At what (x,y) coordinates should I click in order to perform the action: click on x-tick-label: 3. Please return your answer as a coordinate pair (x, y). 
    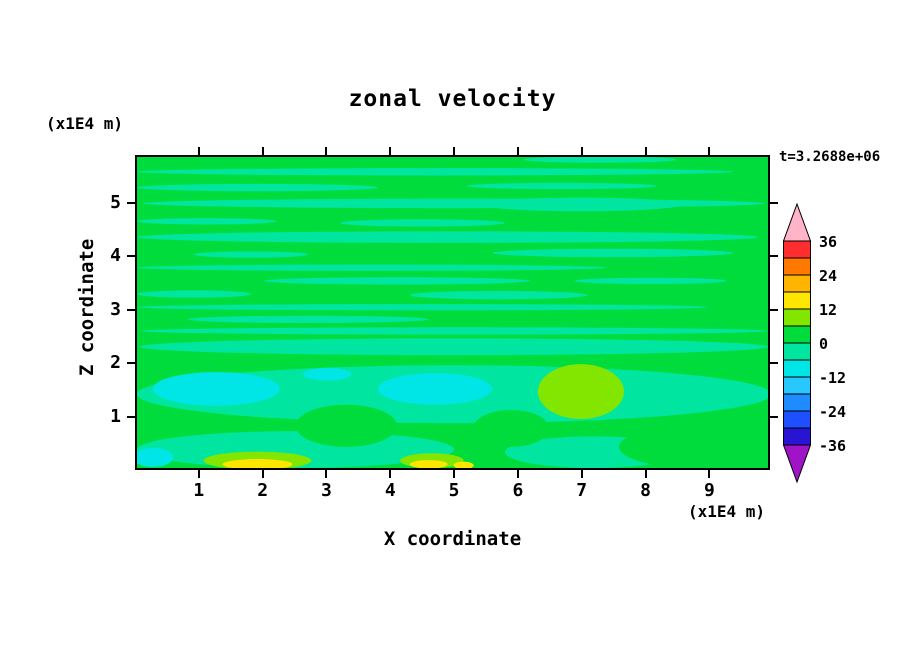
    Looking at the image, I should click on (326, 490).